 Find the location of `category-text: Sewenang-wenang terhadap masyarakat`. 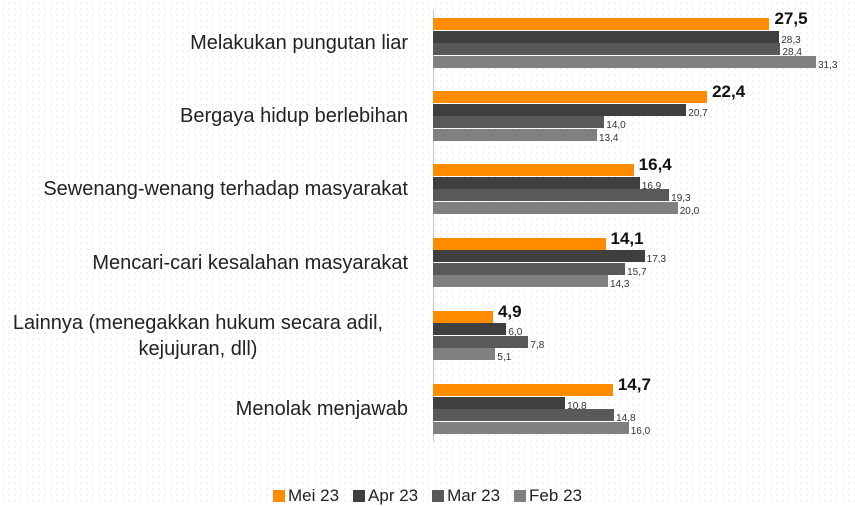

category-text: Sewenang-wenang terhadap masyarakat is located at coordinates (225, 189).